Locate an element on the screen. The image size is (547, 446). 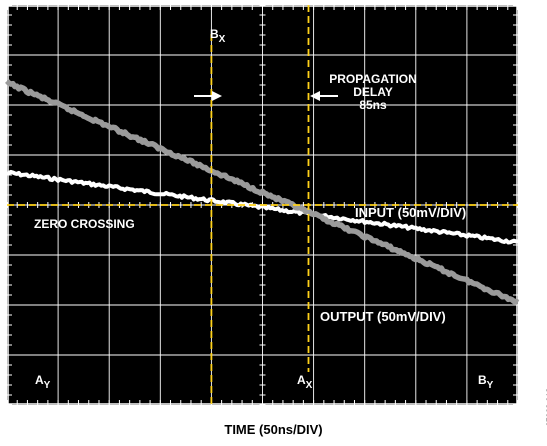
ay-label: AY is located at coordinates (43, 382).